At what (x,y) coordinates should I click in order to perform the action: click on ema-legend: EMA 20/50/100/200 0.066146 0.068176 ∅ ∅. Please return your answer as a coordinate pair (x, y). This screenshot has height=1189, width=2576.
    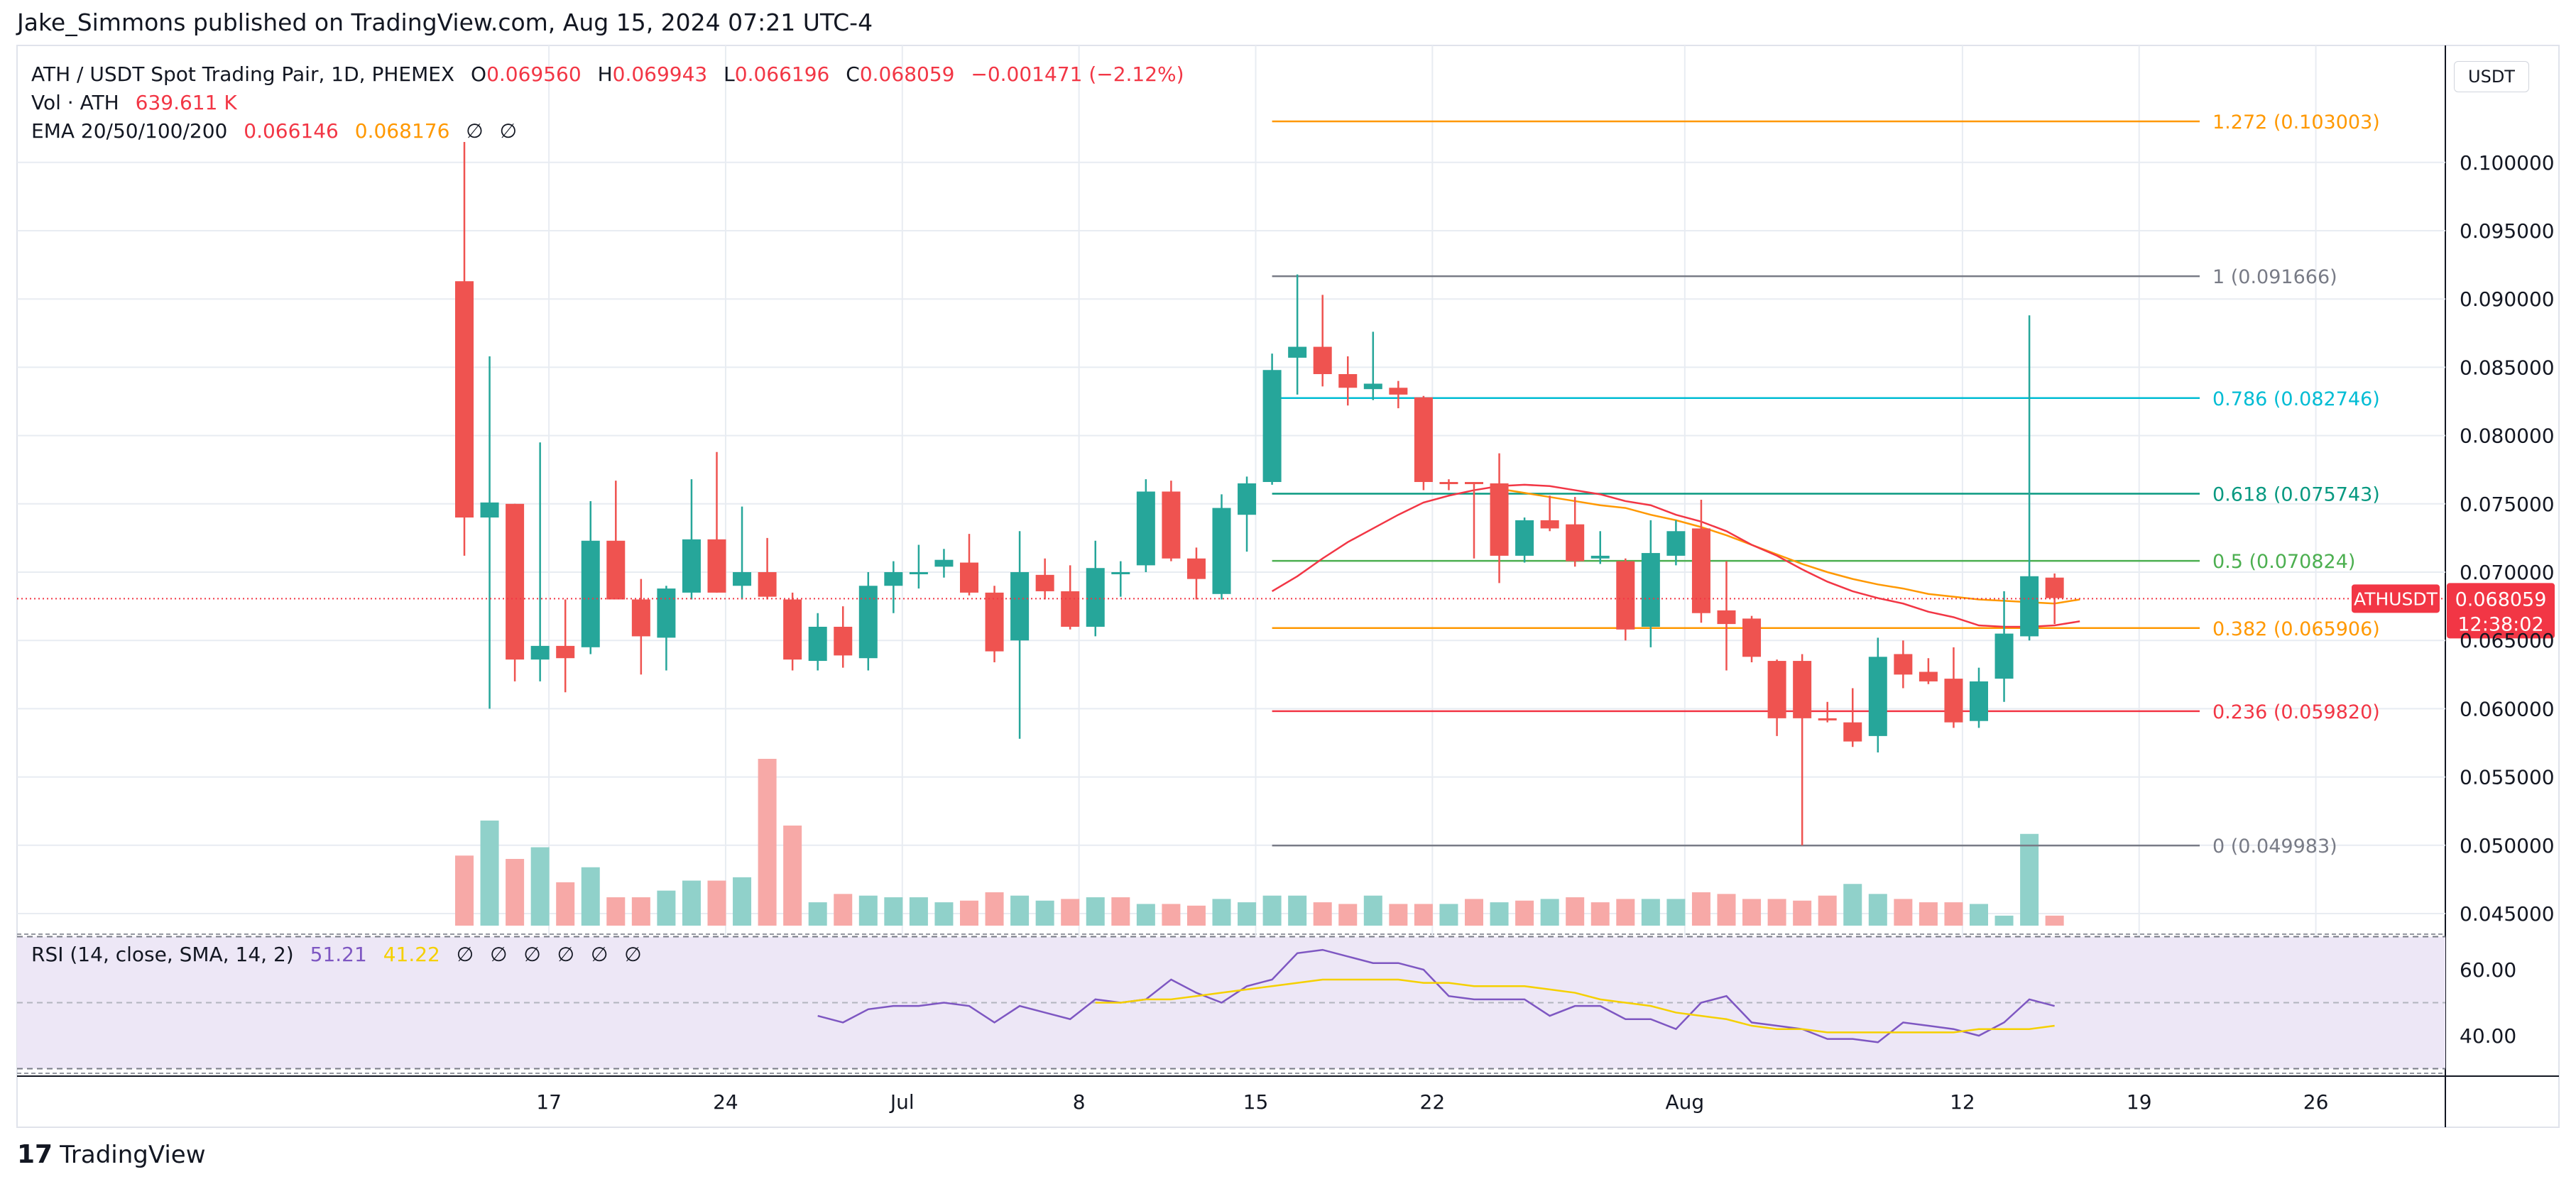
    Looking at the image, I should click on (274, 131).